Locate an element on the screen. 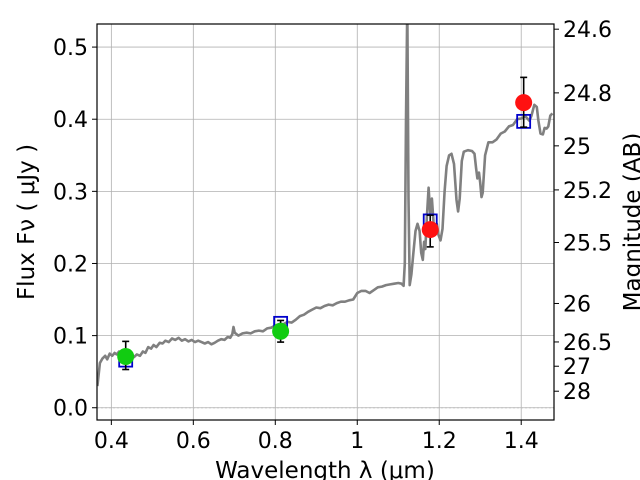  y-axis-label: Flux Fν ( μJy ) is located at coordinates (27, 222).